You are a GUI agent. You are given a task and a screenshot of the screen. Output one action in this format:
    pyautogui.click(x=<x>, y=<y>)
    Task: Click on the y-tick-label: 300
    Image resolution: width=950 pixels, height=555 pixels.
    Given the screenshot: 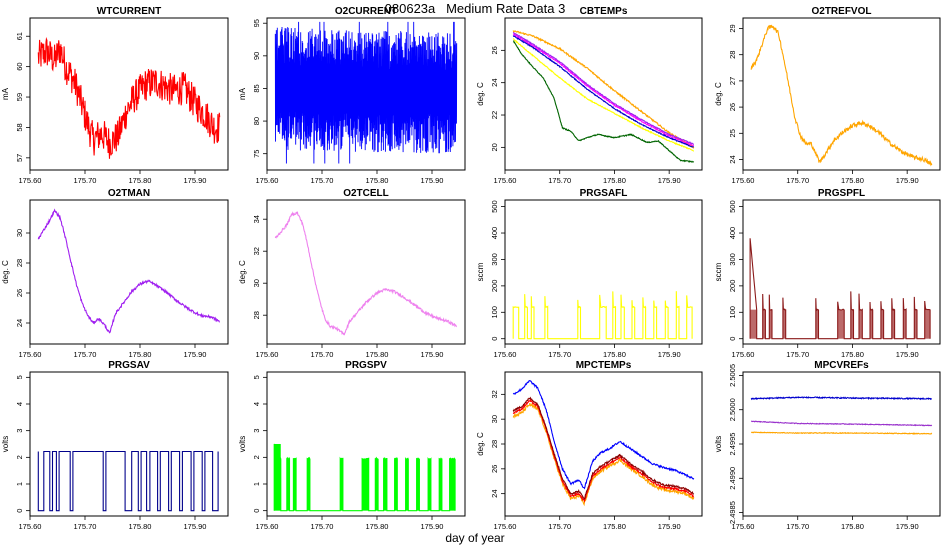 What is the action you would take?
    pyautogui.click(x=732, y=259)
    